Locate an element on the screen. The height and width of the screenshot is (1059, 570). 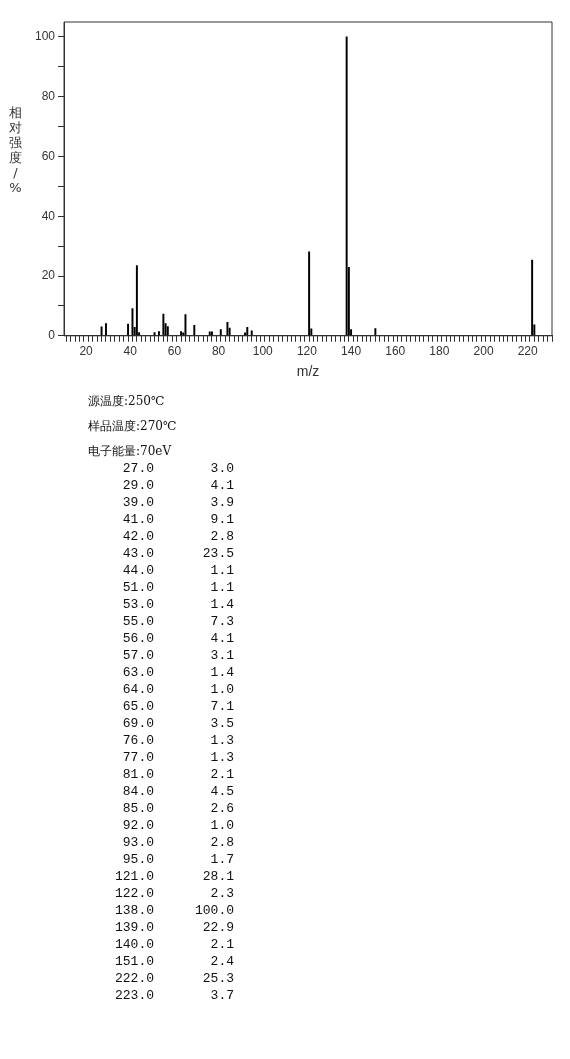
x-tick-label: 140 is located at coordinates (351, 351).